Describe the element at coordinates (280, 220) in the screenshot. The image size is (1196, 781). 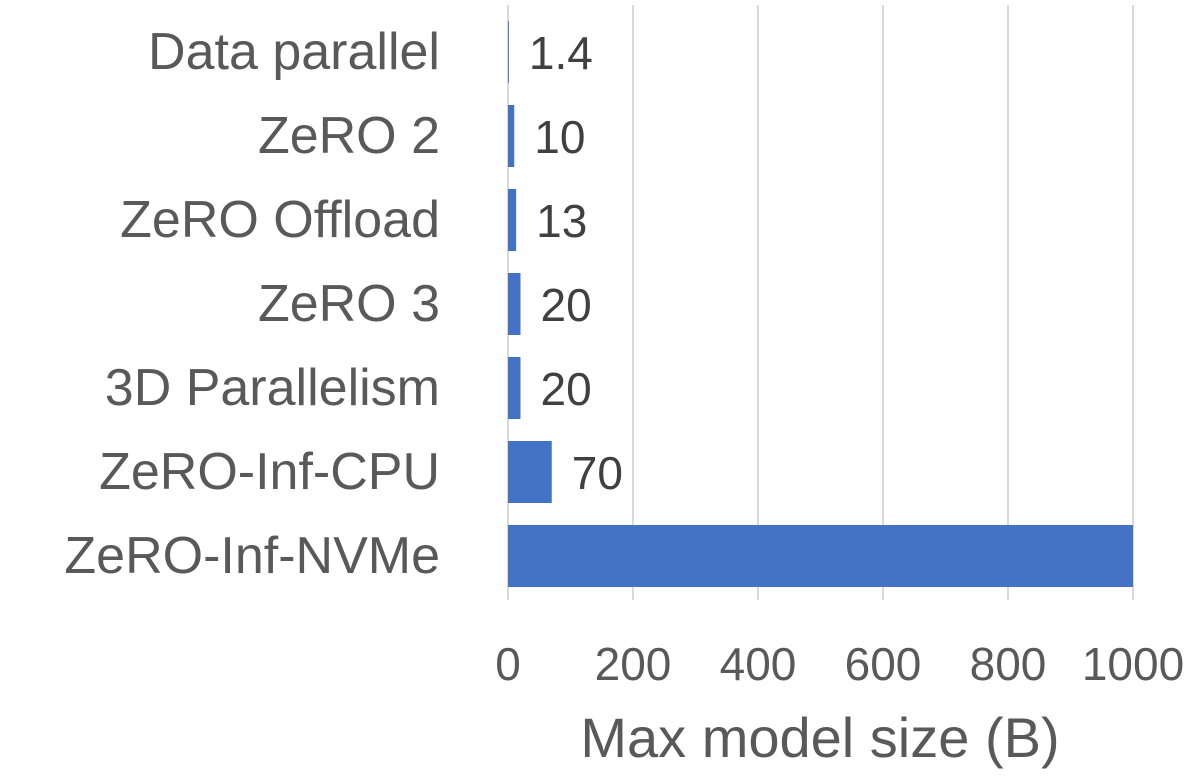
I see `category-label: ZeRO Offload` at that location.